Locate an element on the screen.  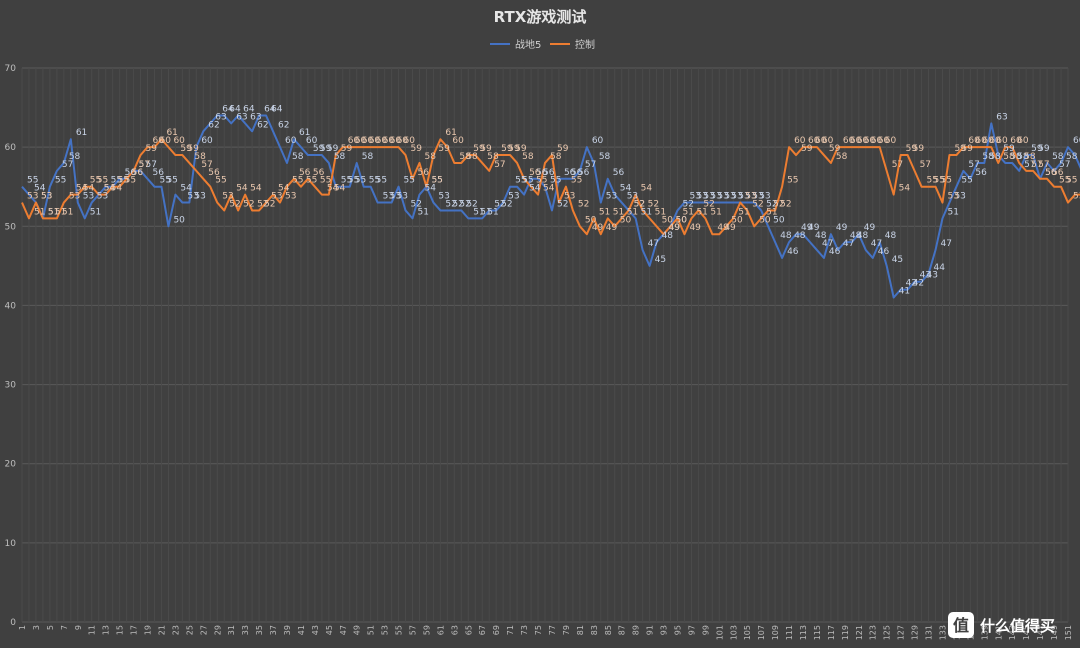
chart-title: RTX游戏测试 is located at coordinates (540, 17).